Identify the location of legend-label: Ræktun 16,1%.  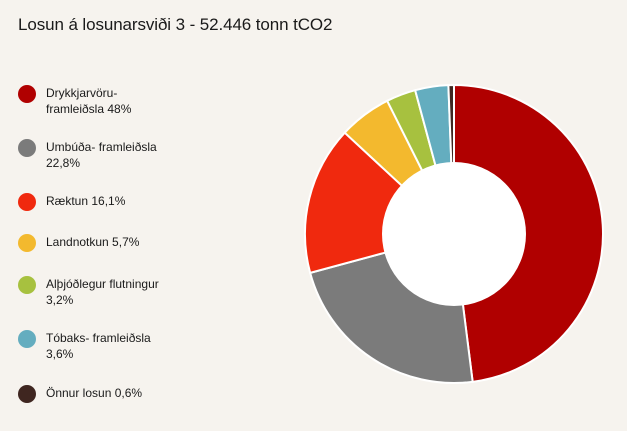
(86, 201).